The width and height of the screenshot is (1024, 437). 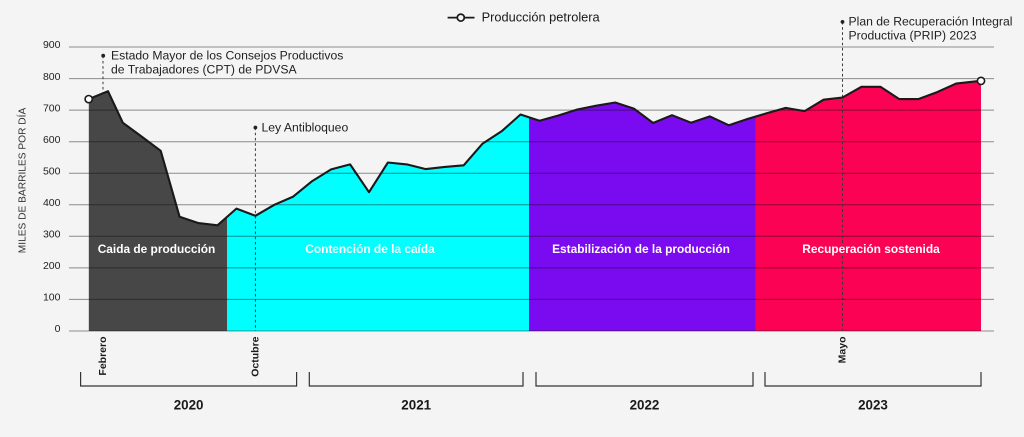 I want to click on svg-text: Caida de producción, so click(x=157, y=249).